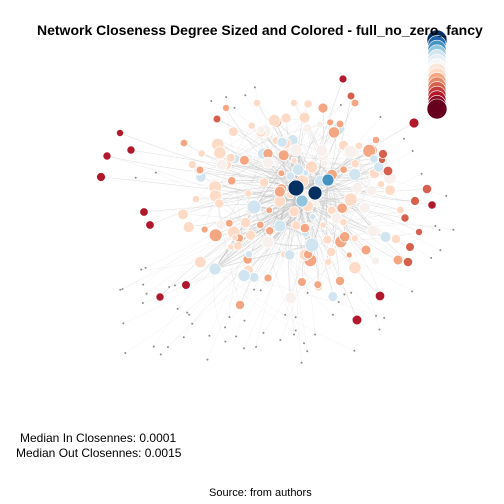  I want to click on median-out-label: Median Out Closennes:, so click(79, 453).